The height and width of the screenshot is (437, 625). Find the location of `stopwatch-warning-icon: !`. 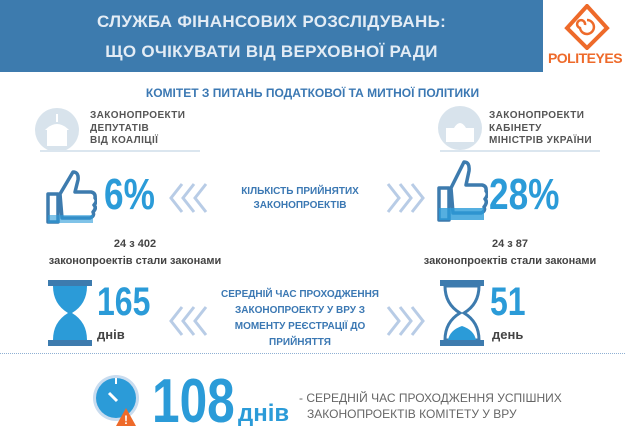

stopwatch-warning-icon: ! is located at coordinates (116, 401).